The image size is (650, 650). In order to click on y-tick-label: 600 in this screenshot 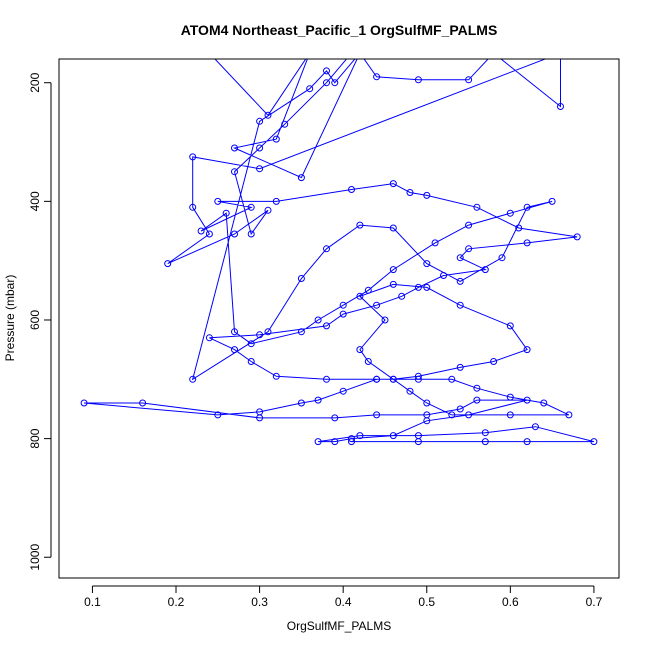, I will do `click(35, 320)`.